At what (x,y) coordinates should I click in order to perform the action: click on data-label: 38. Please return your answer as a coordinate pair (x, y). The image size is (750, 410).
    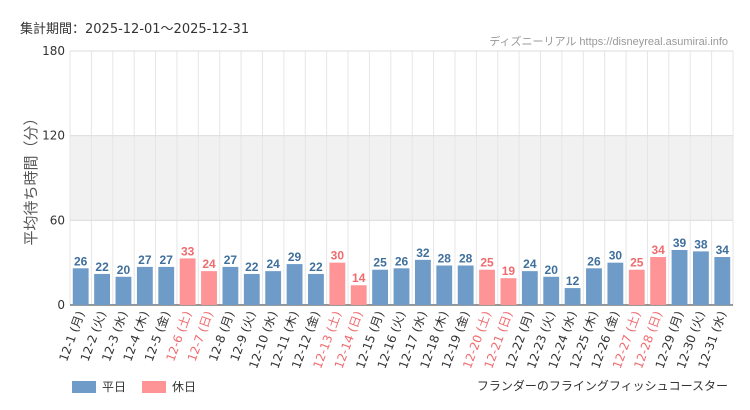
    Looking at the image, I should click on (701, 244).